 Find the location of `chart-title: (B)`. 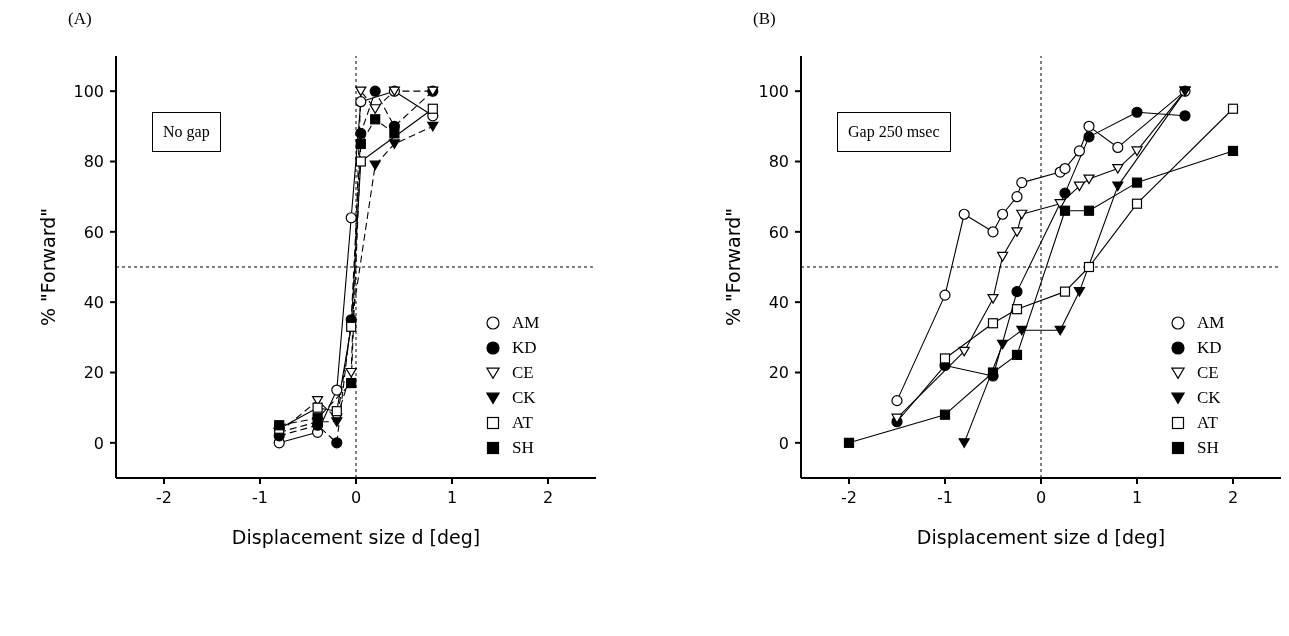

chart-title: (B) is located at coordinates (764, 19).